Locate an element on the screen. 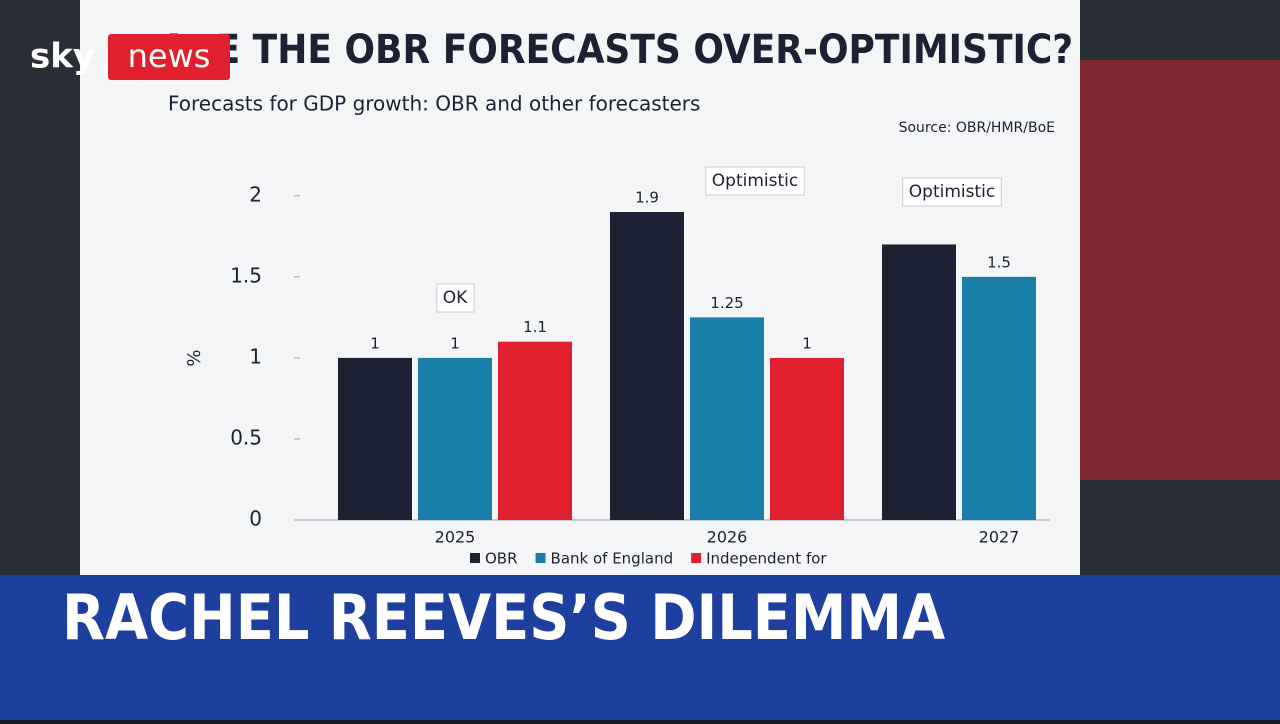  x-tick-label: 2027 is located at coordinates (999, 537).